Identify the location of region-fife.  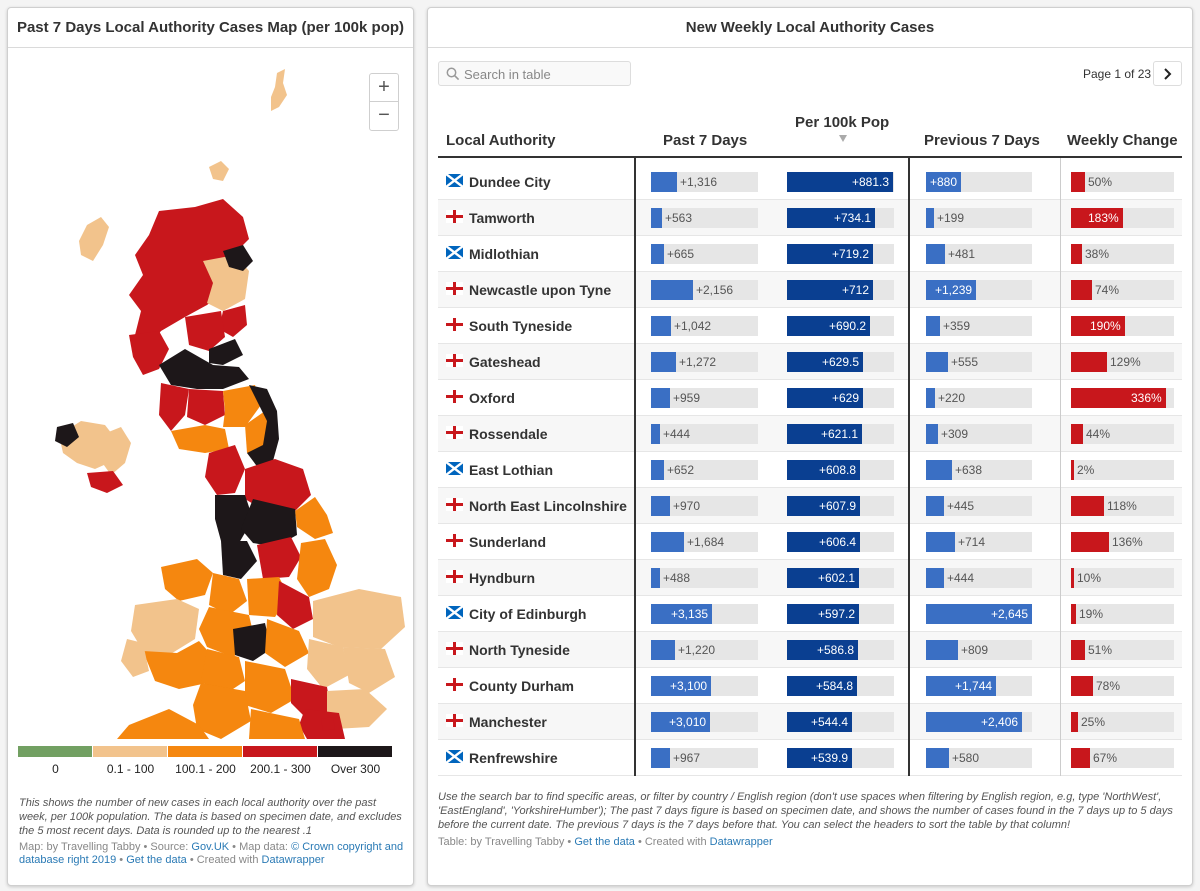
(226, 352).